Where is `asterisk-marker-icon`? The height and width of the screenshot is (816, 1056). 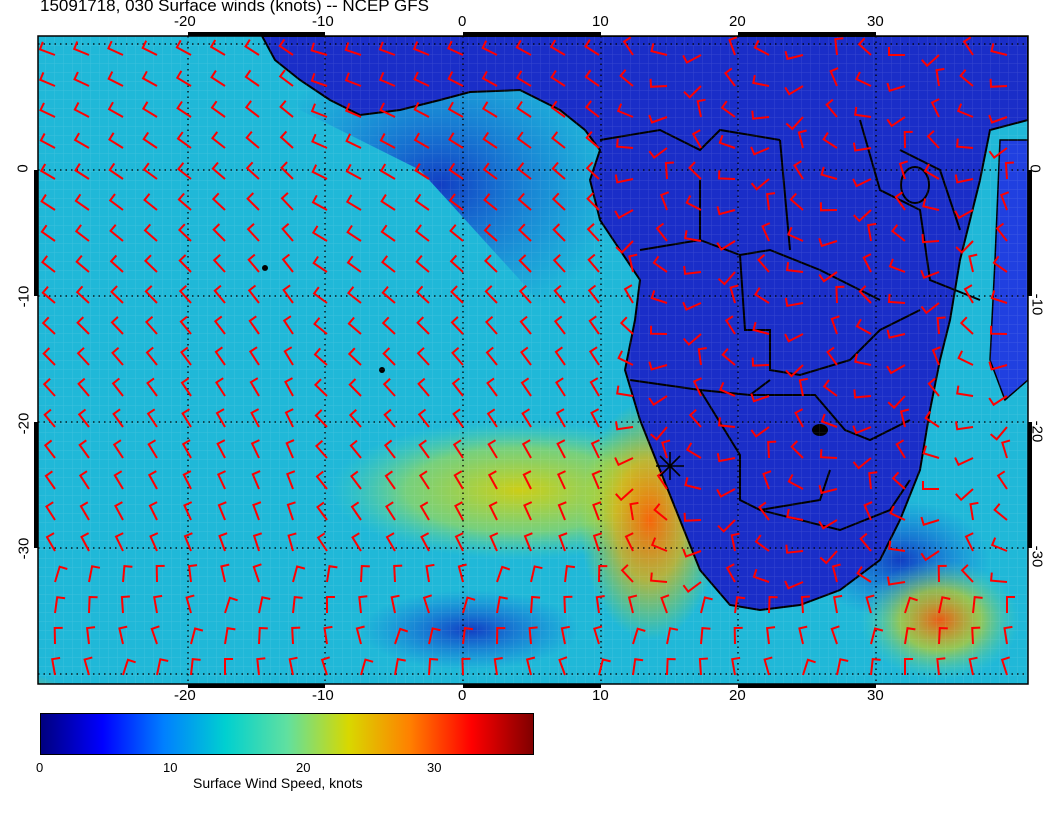
asterisk-marker-icon is located at coordinates (670, 466).